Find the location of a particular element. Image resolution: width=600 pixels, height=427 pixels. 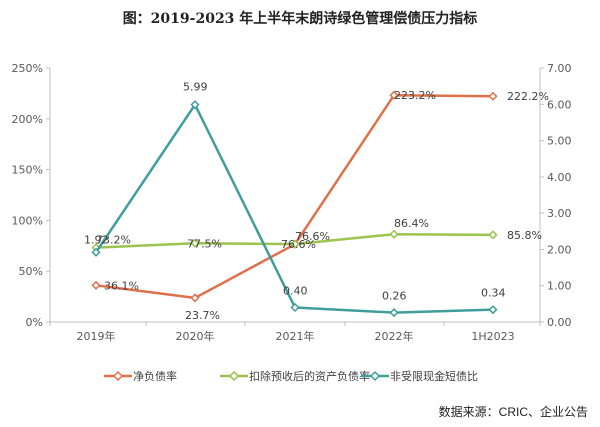

right-axis-tick-label: 6.00 is located at coordinates (559, 104).